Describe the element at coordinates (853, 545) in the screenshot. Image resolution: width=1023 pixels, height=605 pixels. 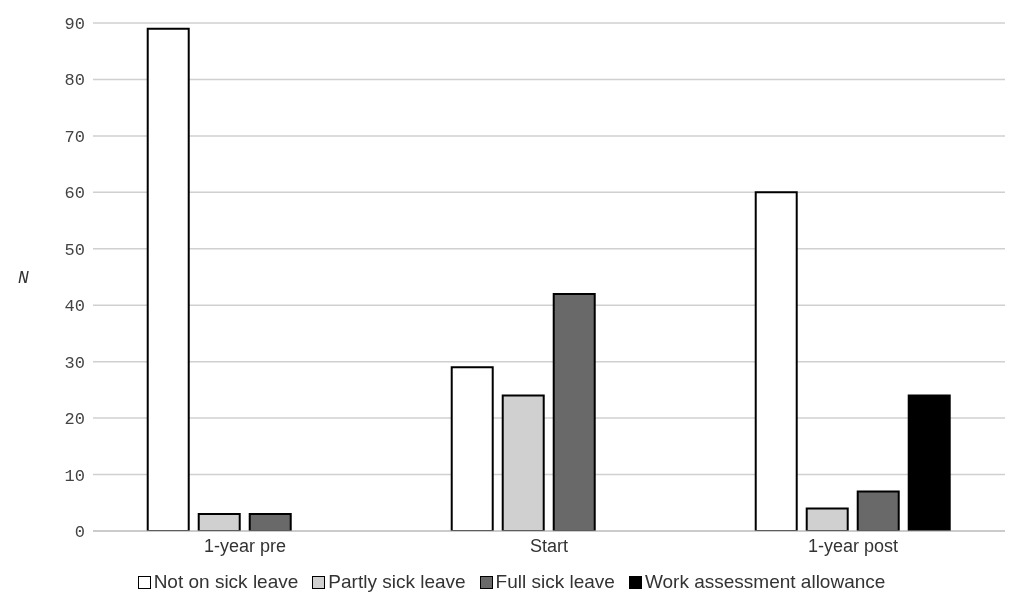
I see `x-tick-label: 1-year post` at that location.